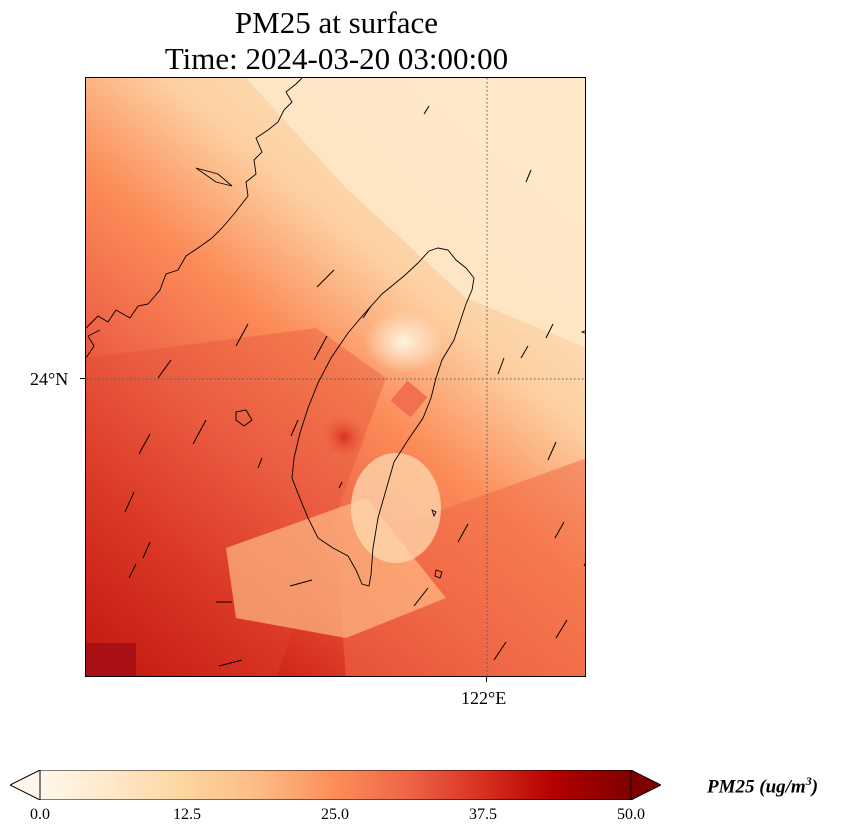 This screenshot has height=836, width=843. What do you see at coordinates (93, 344) in the screenshot?
I see `coast-fragment` at bounding box center [93, 344].